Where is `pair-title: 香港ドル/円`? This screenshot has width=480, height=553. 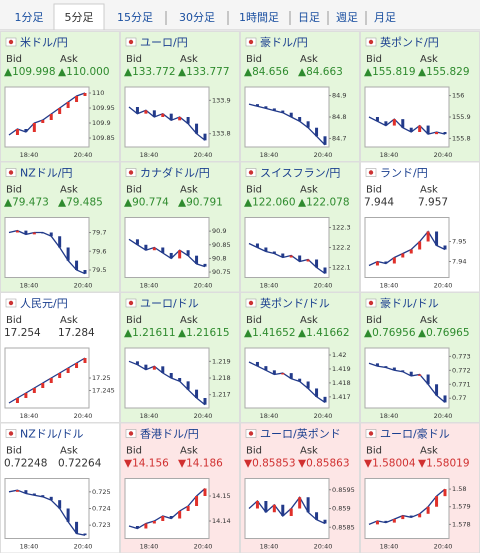 pair-title: 香港ドル/円 is located at coordinates (169, 434).